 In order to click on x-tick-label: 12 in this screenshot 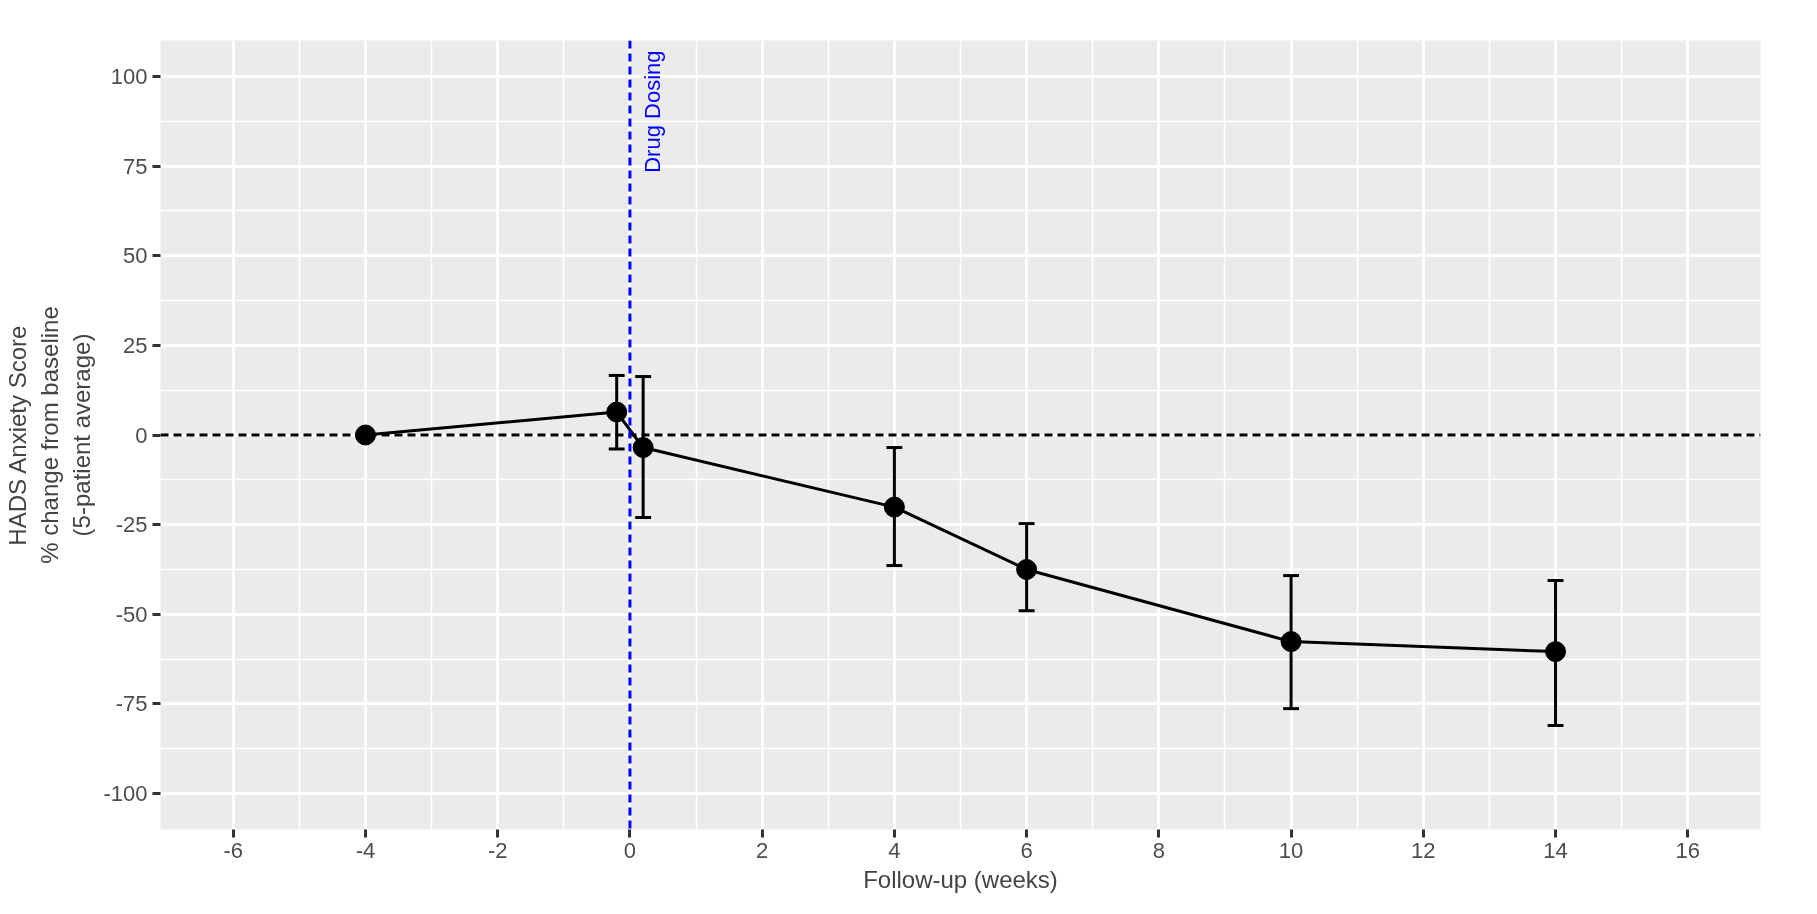, I will do `click(1423, 850)`.